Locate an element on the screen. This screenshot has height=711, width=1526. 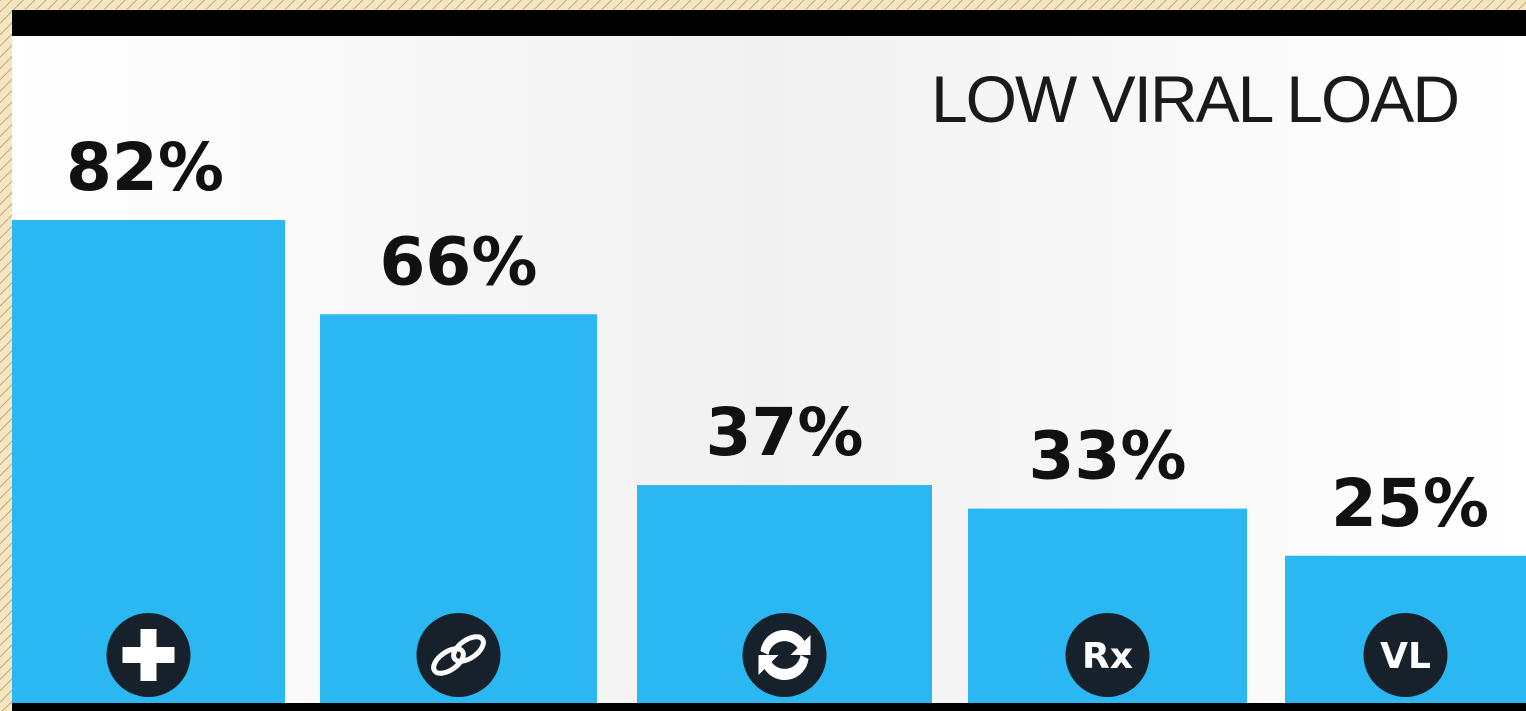
category-icon-label: Rx is located at coordinates (1107, 656).